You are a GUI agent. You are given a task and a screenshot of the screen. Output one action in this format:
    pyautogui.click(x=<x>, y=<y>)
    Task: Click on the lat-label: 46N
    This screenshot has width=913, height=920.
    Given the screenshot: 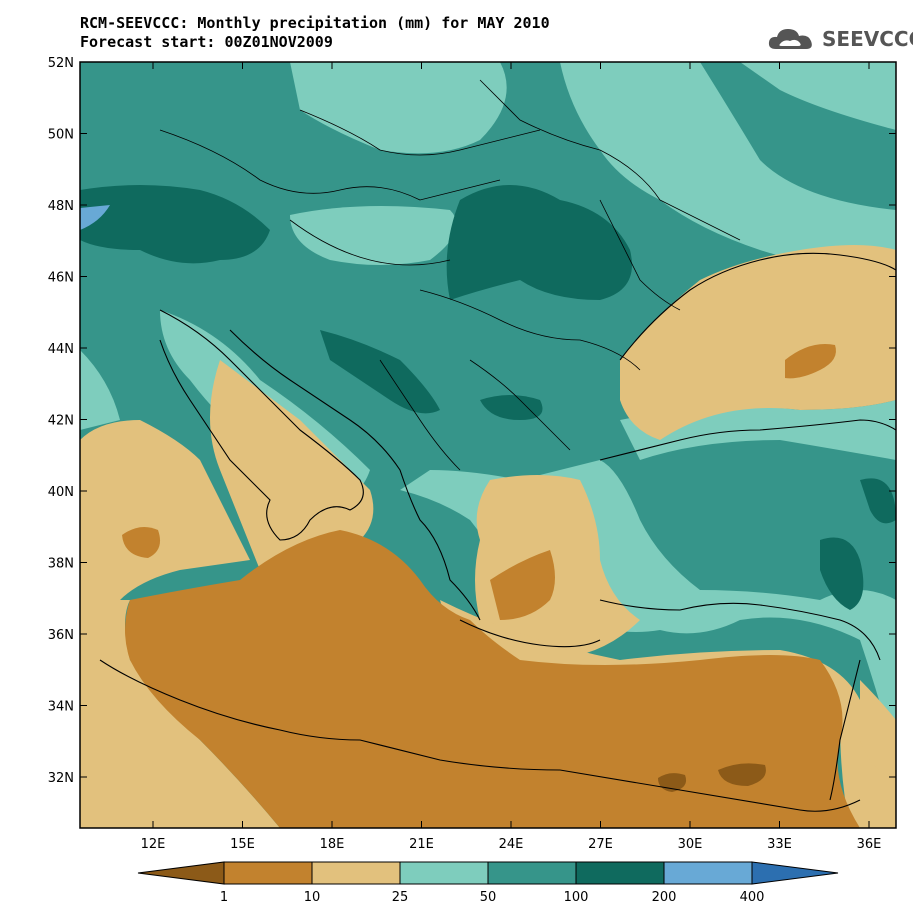 What is the action you would take?
    pyautogui.click(x=61, y=278)
    